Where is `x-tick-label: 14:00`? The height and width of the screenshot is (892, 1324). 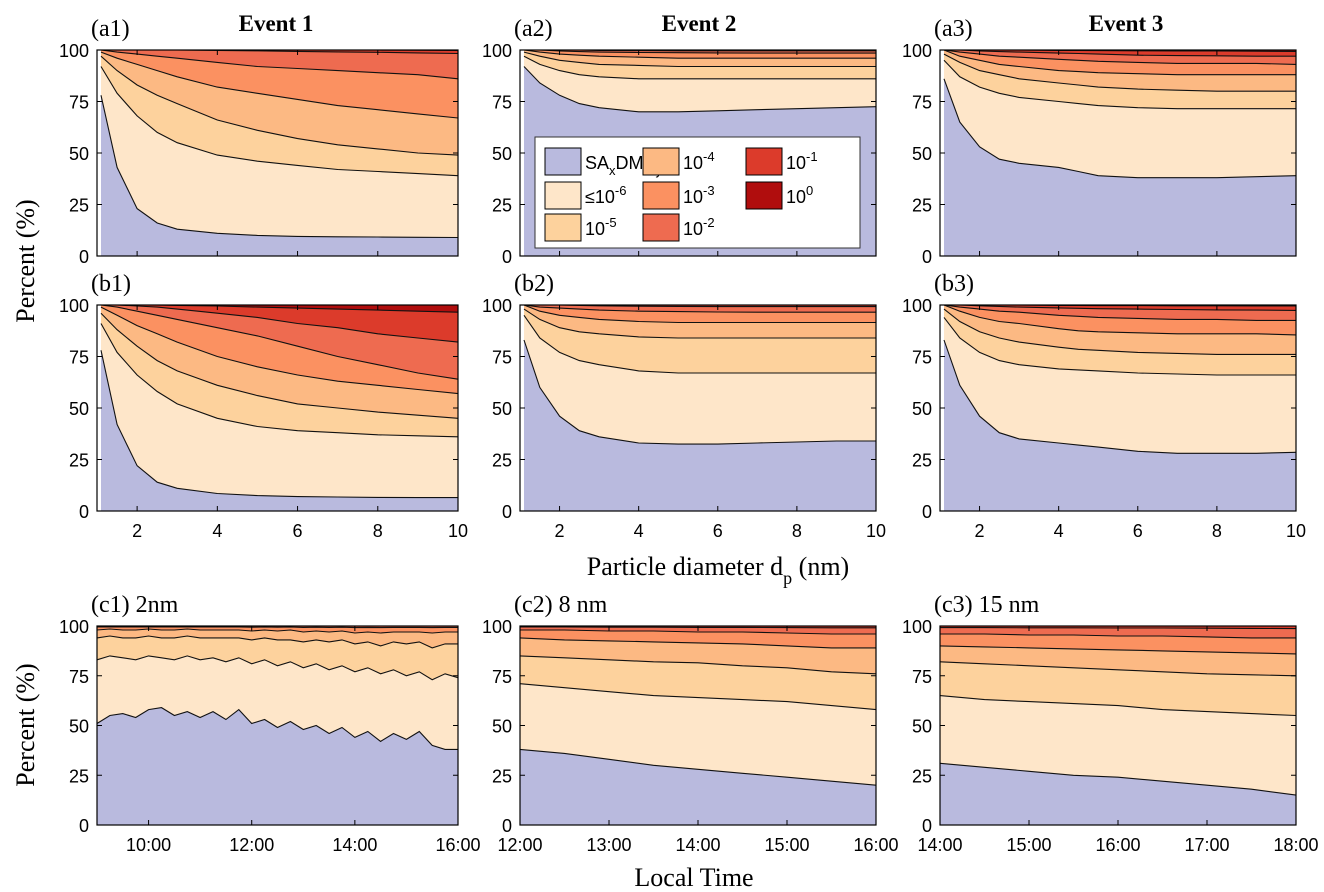 x-tick-label: 14:00 is located at coordinates (939, 845).